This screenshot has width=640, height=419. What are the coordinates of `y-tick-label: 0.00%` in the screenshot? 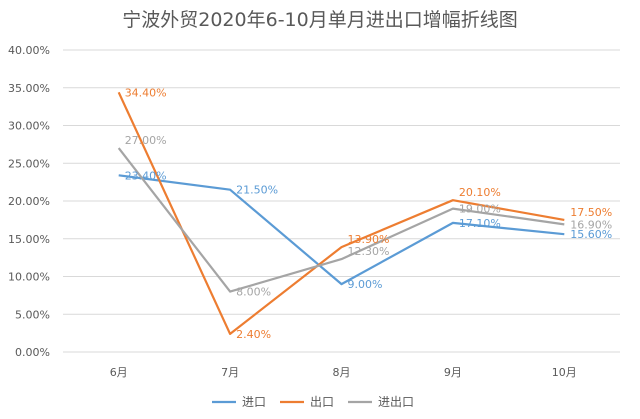 It's located at (32, 352).